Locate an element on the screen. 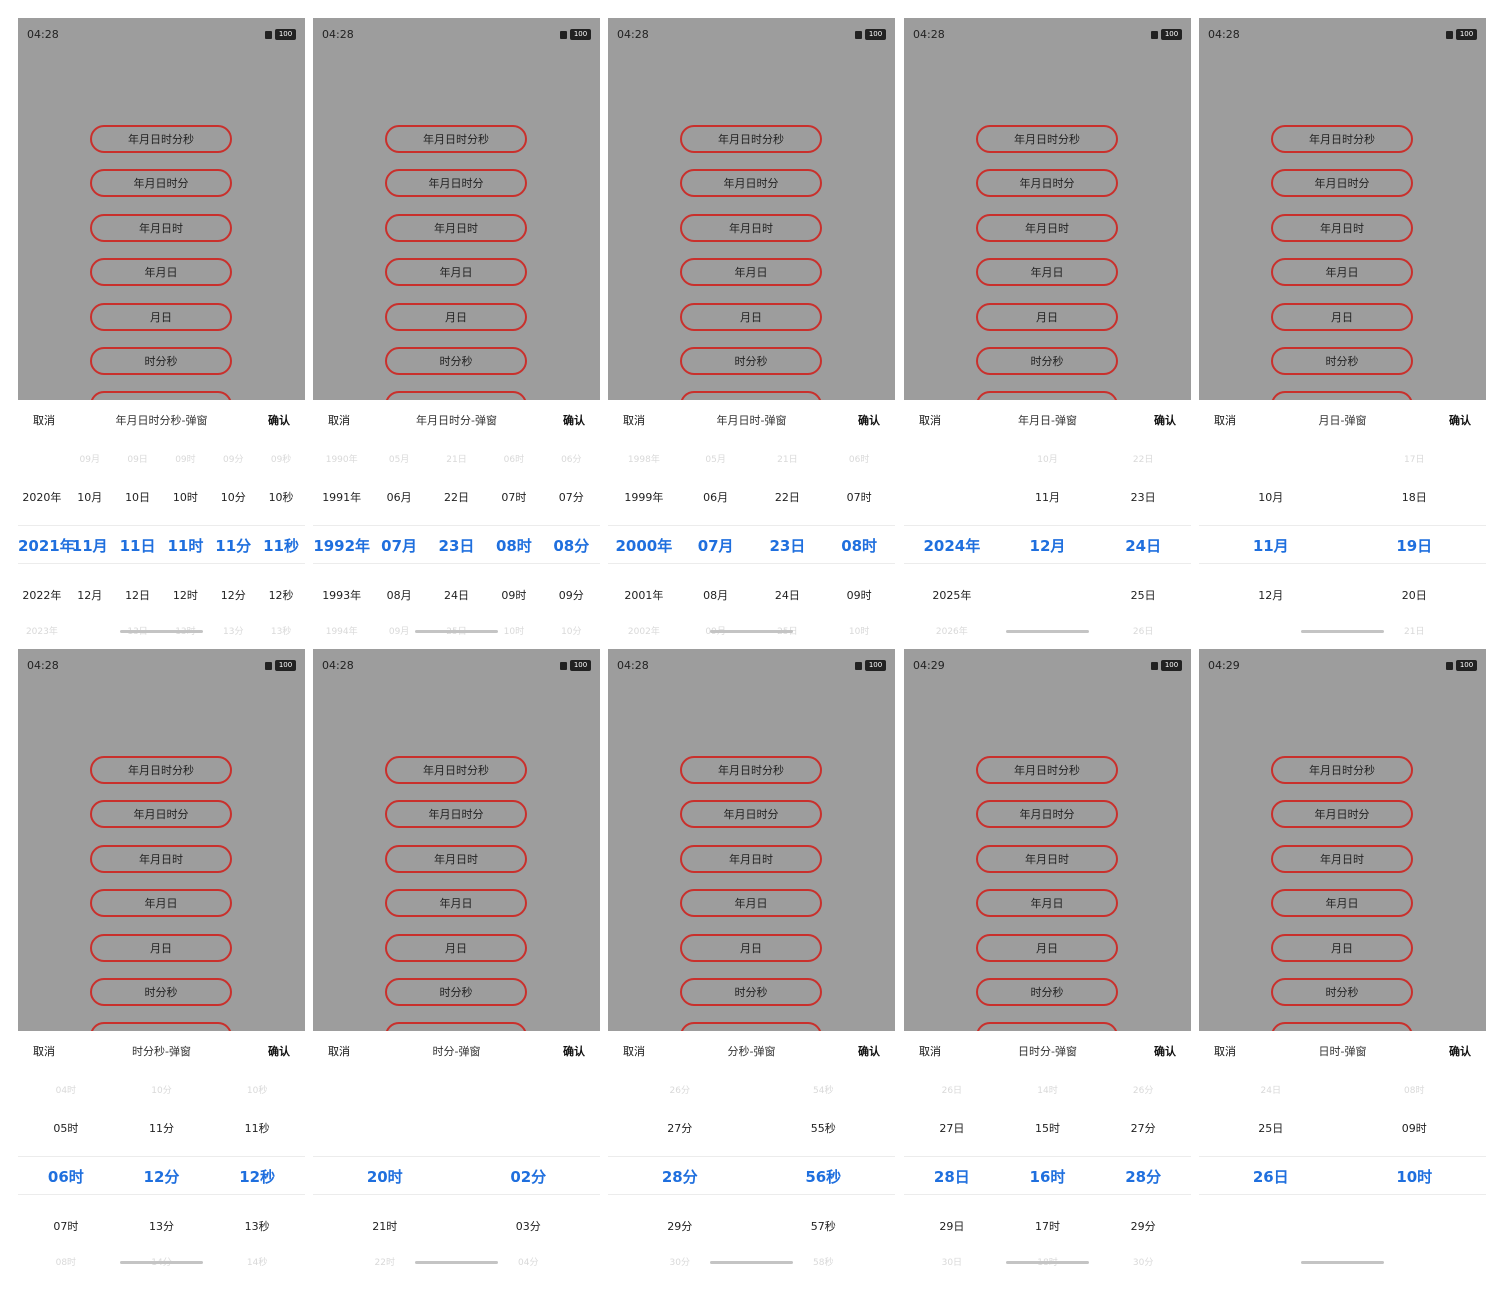 This screenshot has height=1301, width=1500. picker-option: 11秒 is located at coordinates (257, 1128).